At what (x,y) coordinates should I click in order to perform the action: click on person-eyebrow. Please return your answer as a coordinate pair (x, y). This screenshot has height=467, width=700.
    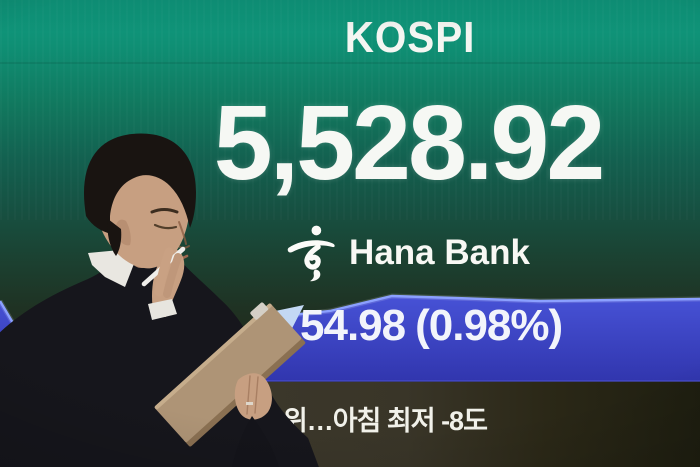
    Looking at the image, I should click on (164, 211).